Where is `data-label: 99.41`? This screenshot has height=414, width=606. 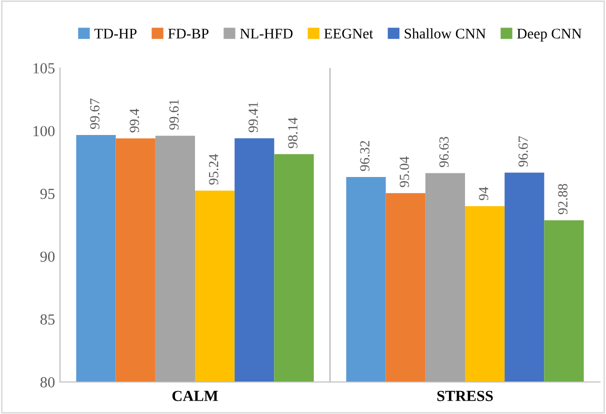
data-label: 99.41 is located at coordinates (253, 117).